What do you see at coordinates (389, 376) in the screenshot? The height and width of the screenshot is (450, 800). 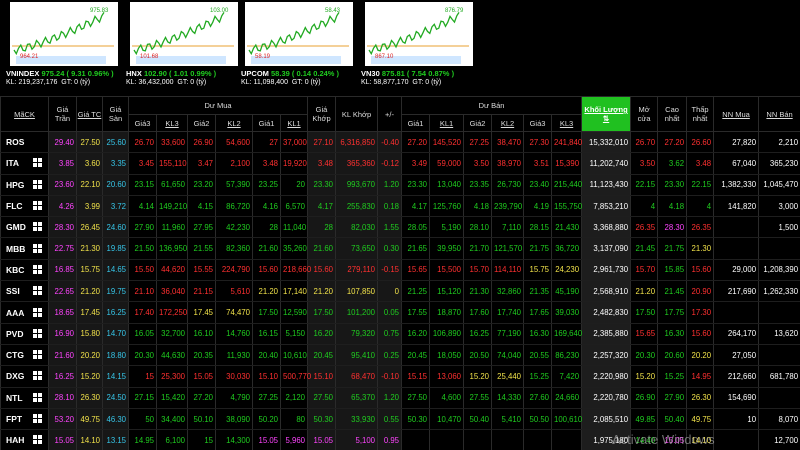 I see `change-cell: -0.10` at bounding box center [389, 376].